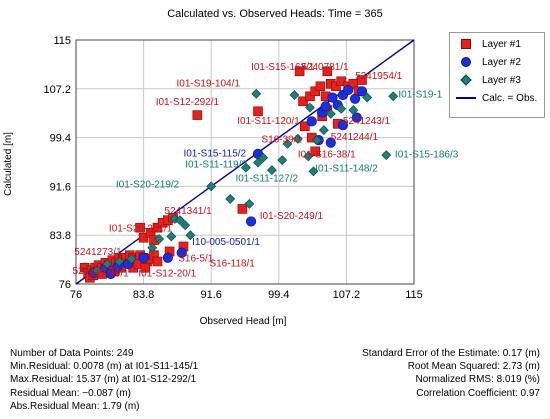 This screenshot has height=419, width=550. I want to click on point-label: I01-S19-1, so click(420, 95).